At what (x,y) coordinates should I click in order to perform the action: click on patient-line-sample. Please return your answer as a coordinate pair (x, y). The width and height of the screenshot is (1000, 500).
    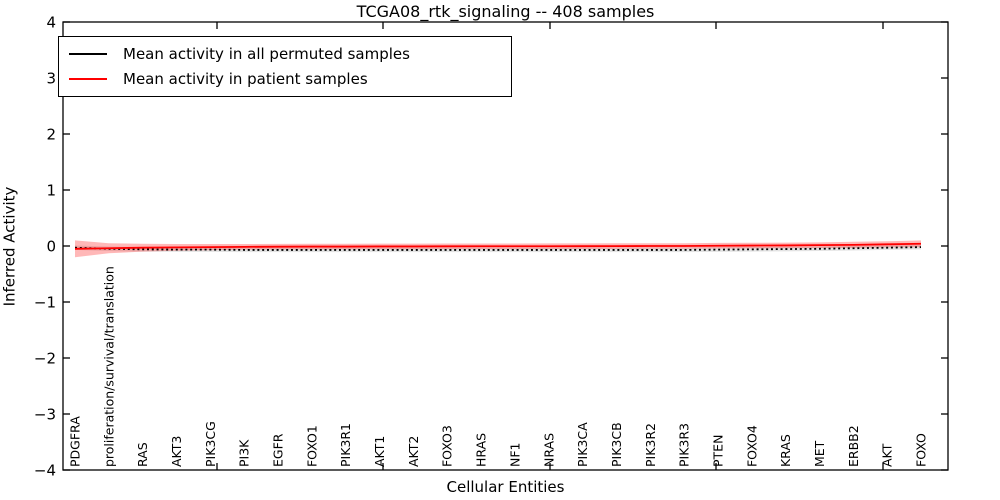
    Looking at the image, I should click on (88, 79).